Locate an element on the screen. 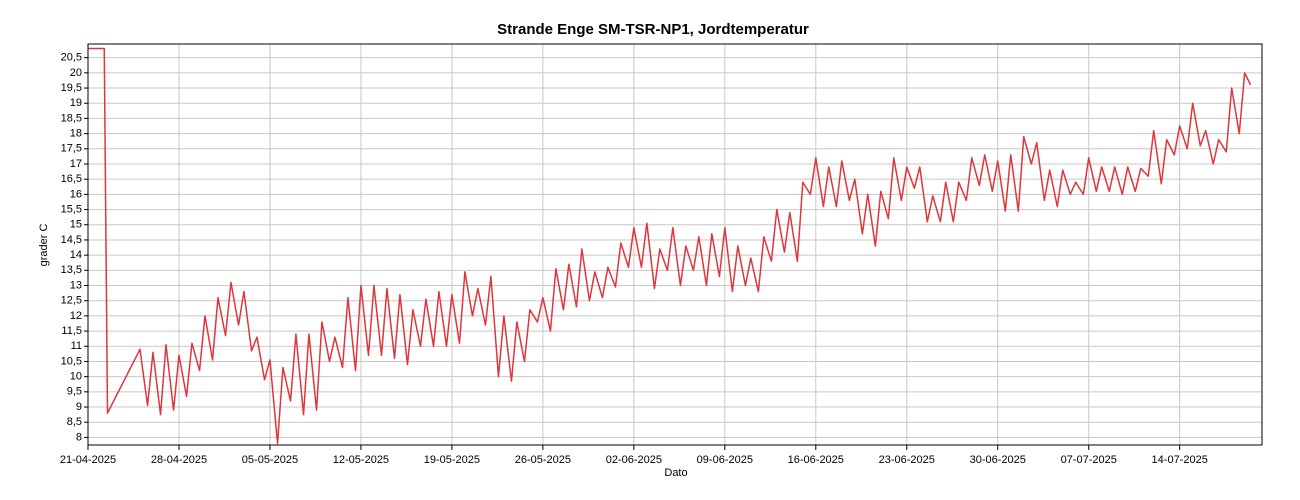 This screenshot has width=1300, height=500. x-tick-label: 09-06-2025 is located at coordinates (725, 460).